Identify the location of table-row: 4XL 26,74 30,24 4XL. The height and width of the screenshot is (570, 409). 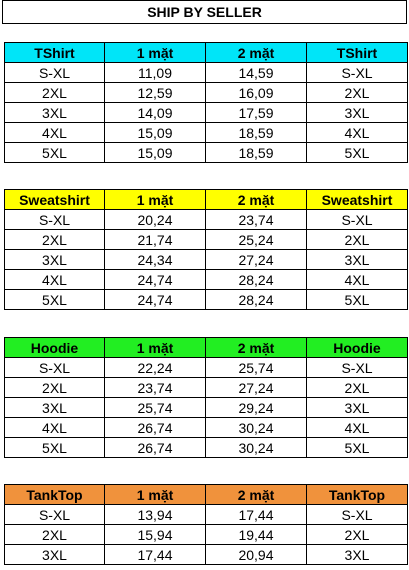
(206, 427).